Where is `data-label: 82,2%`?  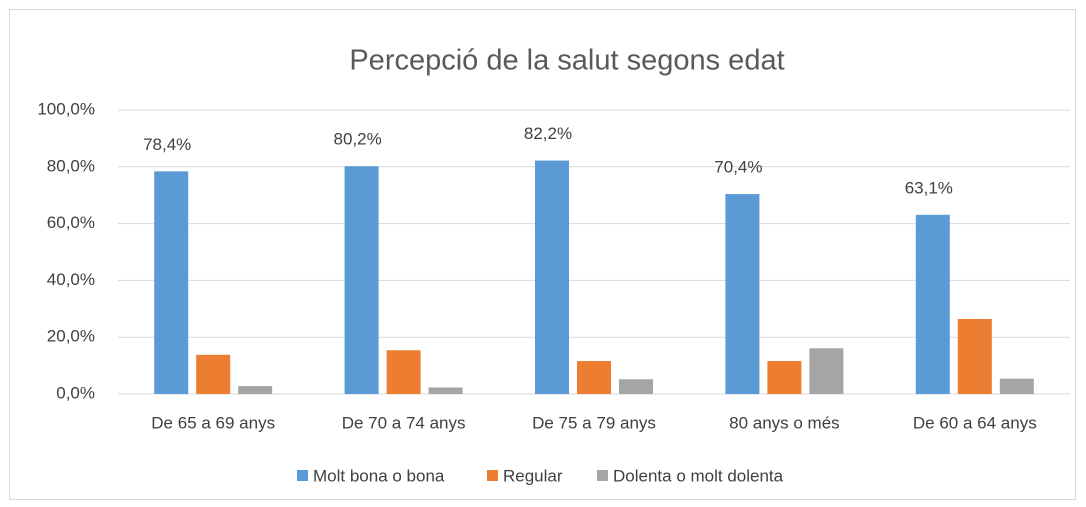
data-label: 82,2% is located at coordinates (548, 133).